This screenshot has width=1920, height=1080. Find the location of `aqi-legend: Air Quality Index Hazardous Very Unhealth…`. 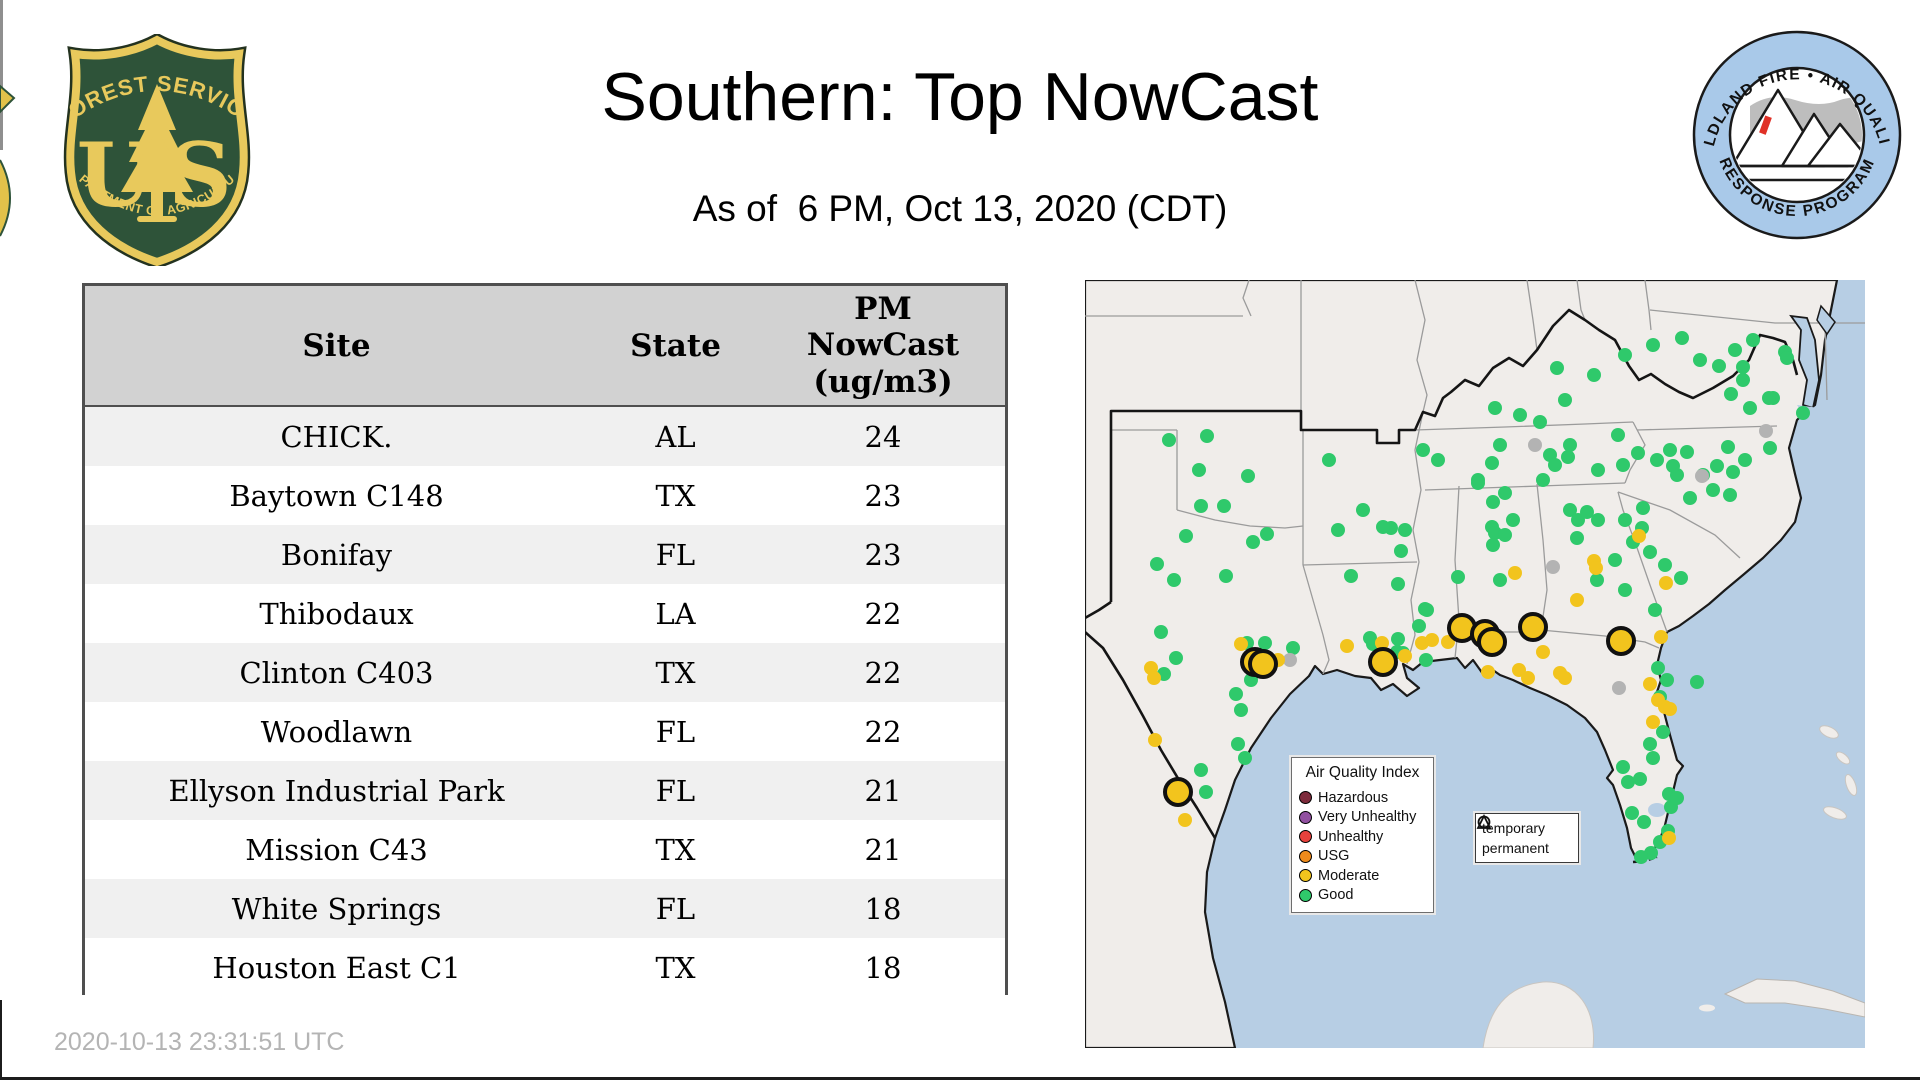

aqi-legend: Air Quality Index Hazardous Very Unhealth… is located at coordinates (1362, 835).